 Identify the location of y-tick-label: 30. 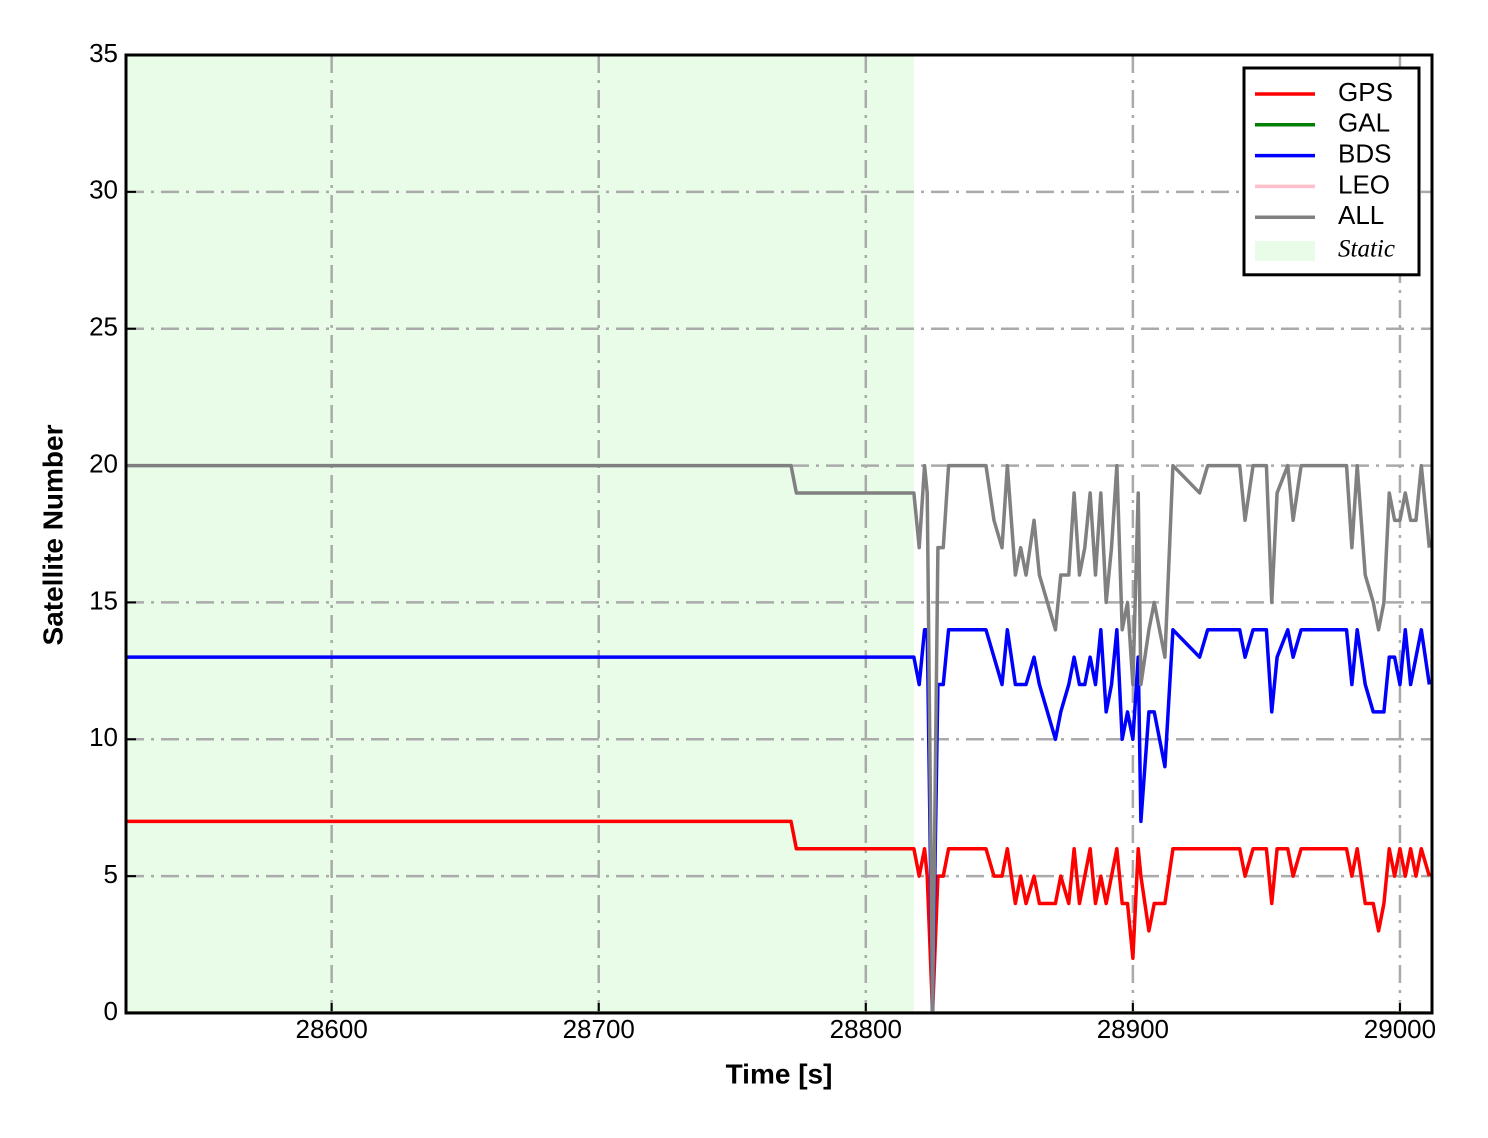
(103, 190).